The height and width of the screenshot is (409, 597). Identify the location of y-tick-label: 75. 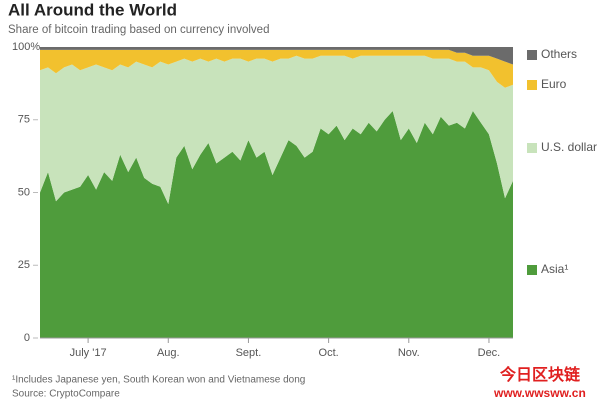
(24, 120).